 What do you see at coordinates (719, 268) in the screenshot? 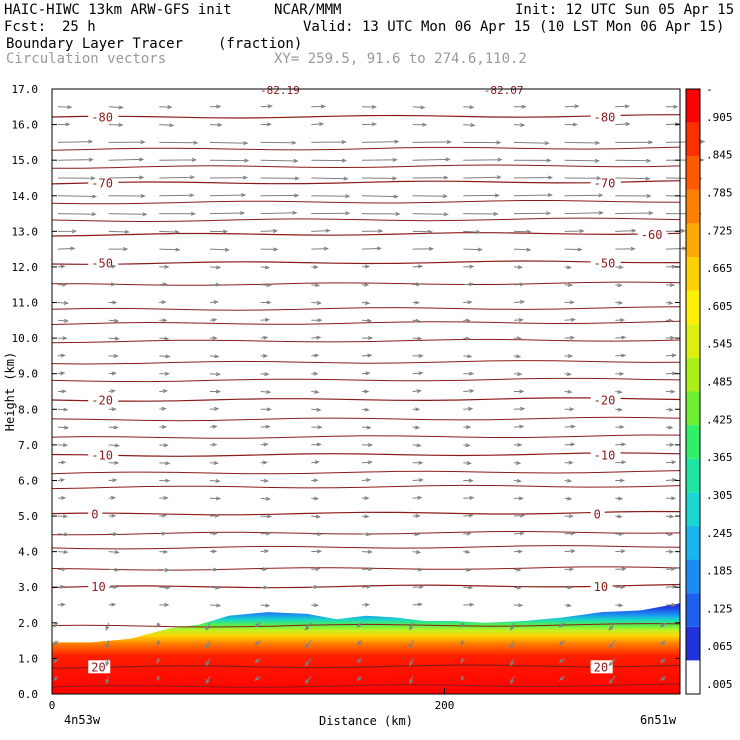
I see `colorbar-label: .665` at bounding box center [719, 268].